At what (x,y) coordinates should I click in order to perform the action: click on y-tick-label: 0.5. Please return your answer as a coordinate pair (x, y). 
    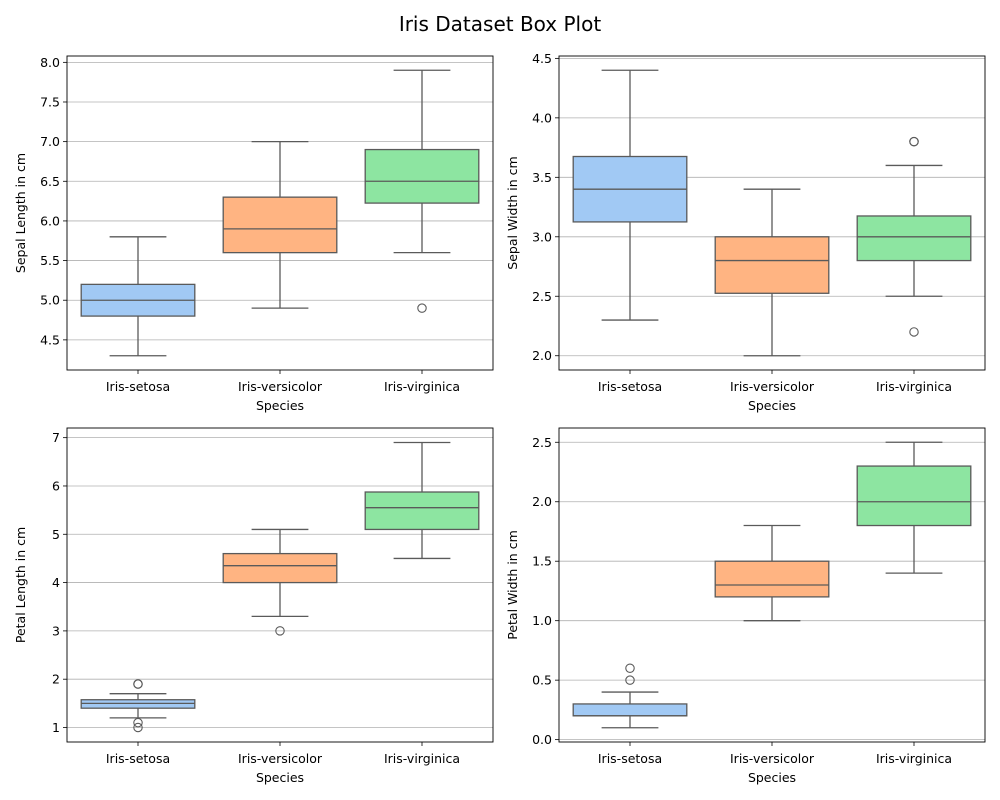
    Looking at the image, I should click on (542, 680).